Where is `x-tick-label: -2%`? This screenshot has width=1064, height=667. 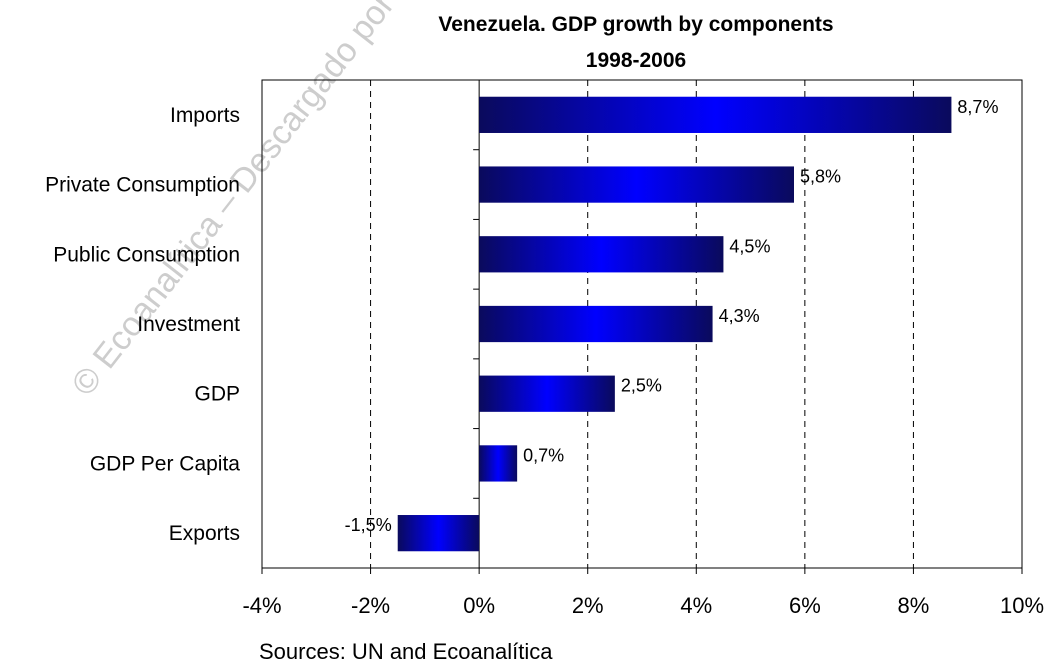 x-tick-label: -2% is located at coordinates (370, 605).